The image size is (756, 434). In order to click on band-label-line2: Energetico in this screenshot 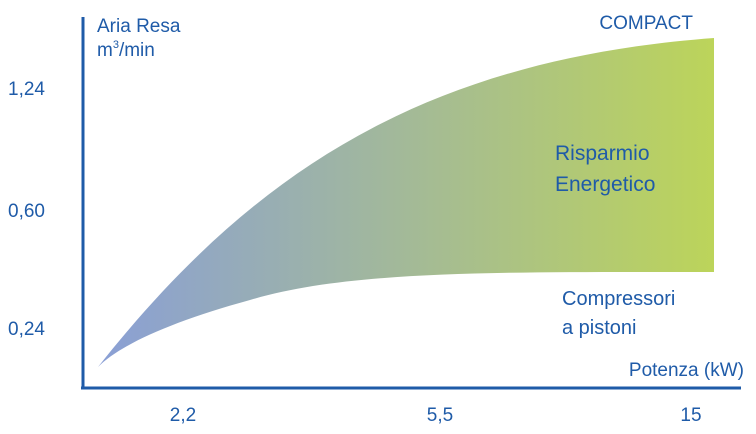, I will do `click(605, 184)`.